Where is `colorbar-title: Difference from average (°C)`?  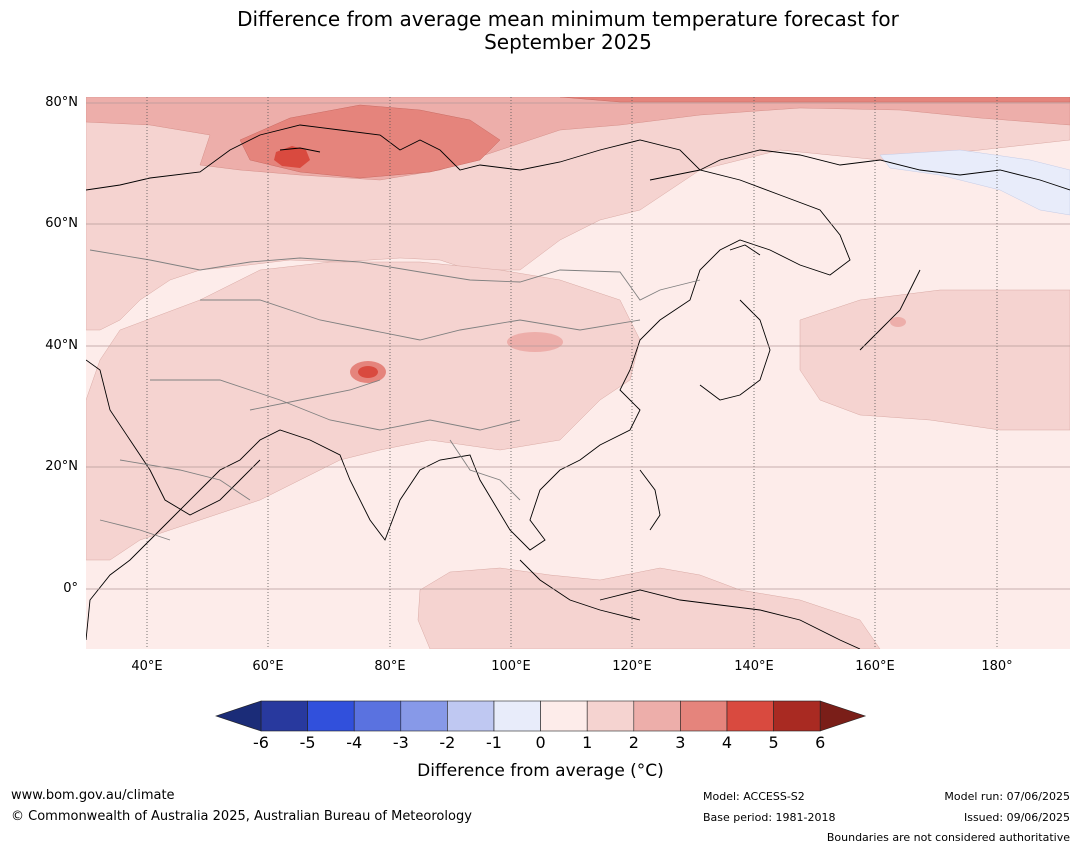
colorbar-title: Difference from average (°C) is located at coordinates (540, 771).